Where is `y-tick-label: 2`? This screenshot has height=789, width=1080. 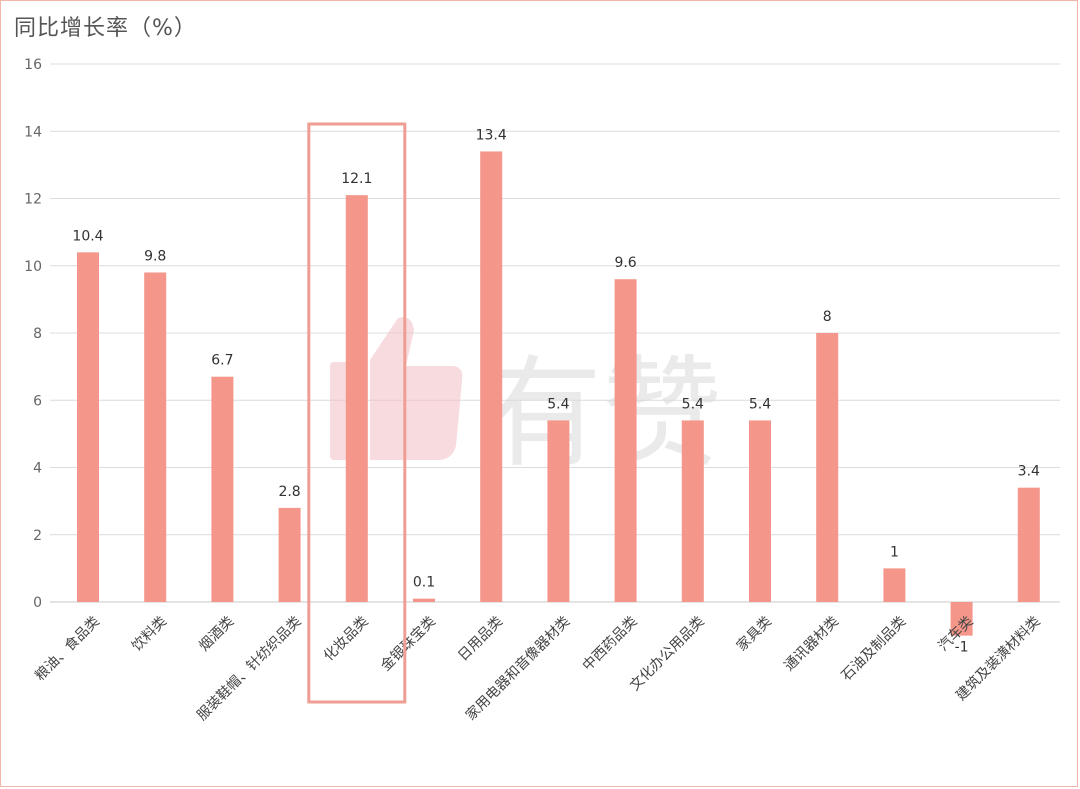 y-tick-label: 2 is located at coordinates (37, 536).